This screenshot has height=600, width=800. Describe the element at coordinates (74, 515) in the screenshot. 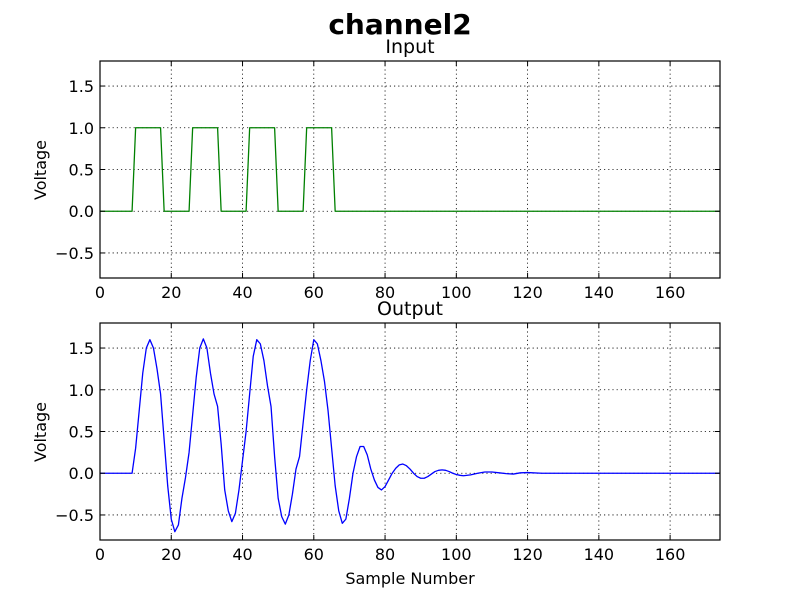

I see `output-y-tick-label: −0.5` at that location.